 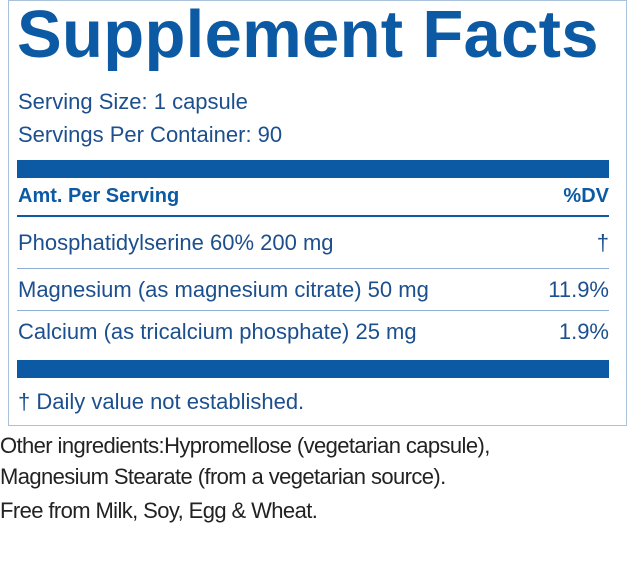 What do you see at coordinates (159, 510) in the screenshot?
I see `other-ingredients: Free from Milk, Soy, Egg & Wheat.` at bounding box center [159, 510].